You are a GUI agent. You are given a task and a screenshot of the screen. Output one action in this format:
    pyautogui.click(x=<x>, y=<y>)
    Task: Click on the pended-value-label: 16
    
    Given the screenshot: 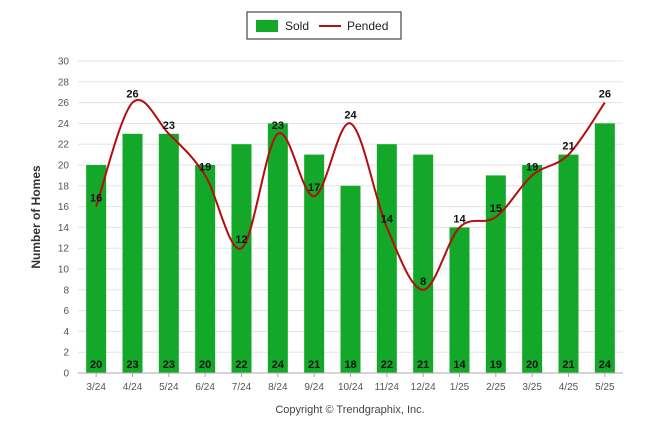 What is the action you would take?
    pyautogui.click(x=96, y=199)
    